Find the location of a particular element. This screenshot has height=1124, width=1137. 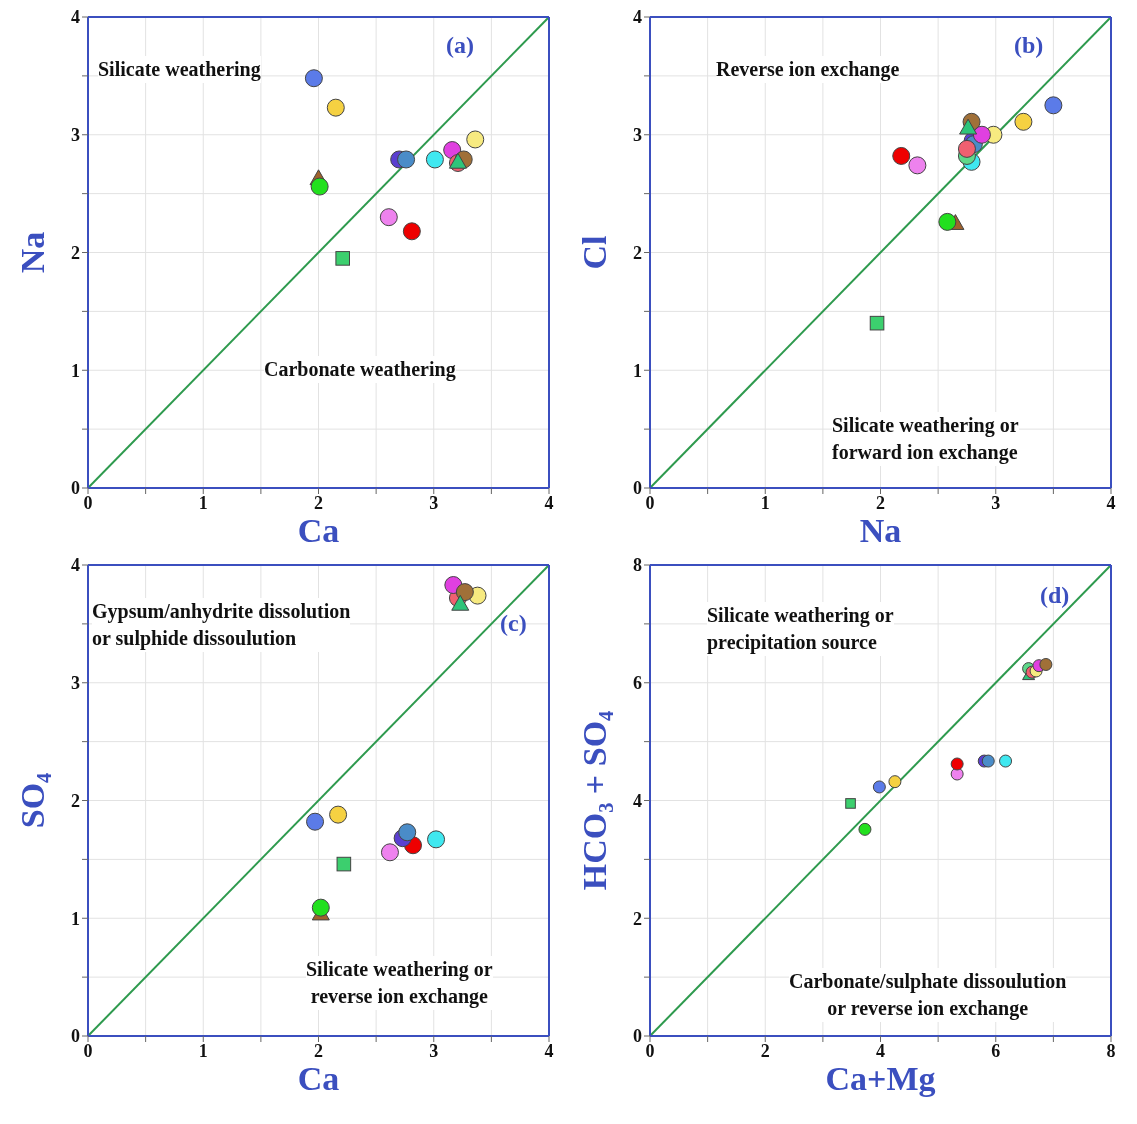

annotation: Gypsum/anhydrite dissolution or sulphide dissoulution is located at coordinates (221, 625).